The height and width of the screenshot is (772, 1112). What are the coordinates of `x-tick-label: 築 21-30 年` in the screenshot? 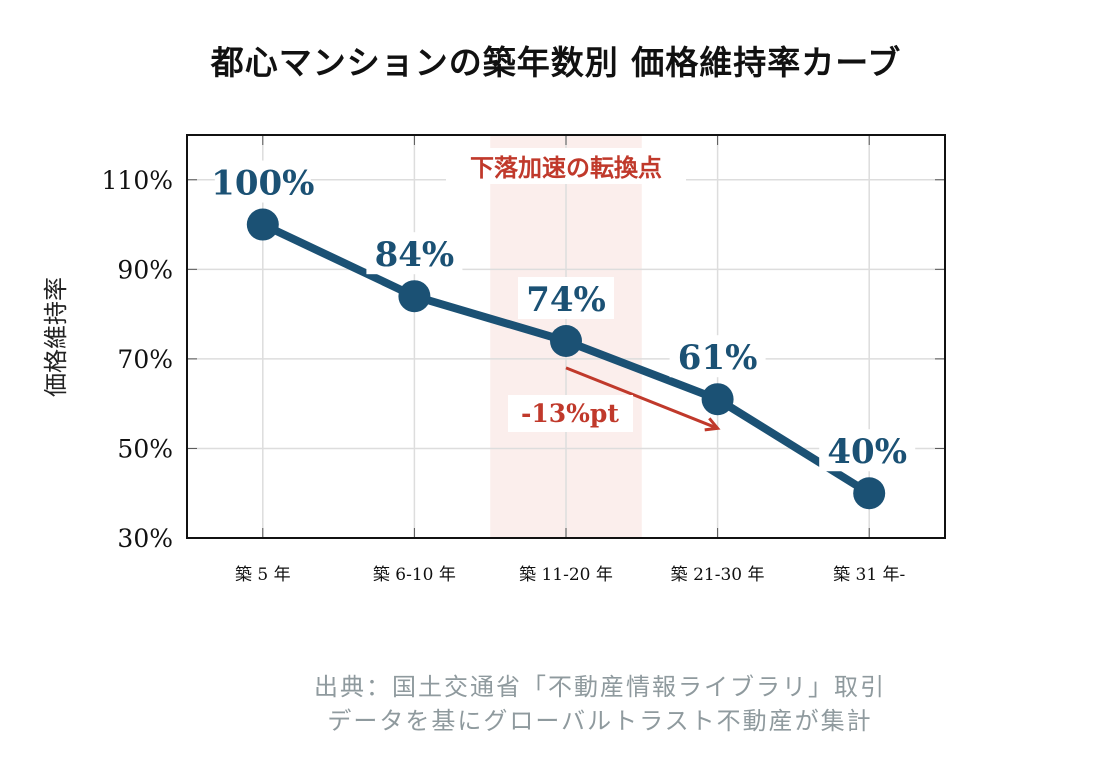 It's located at (718, 575).